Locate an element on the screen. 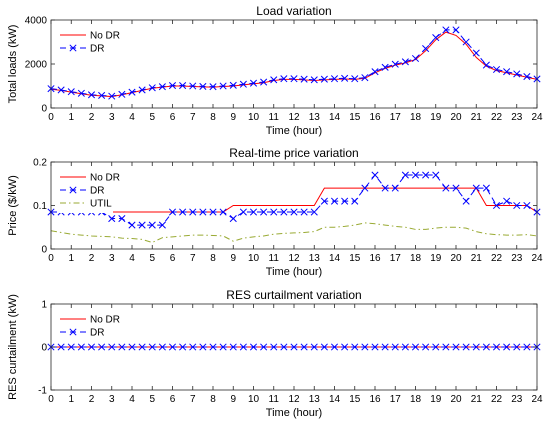 The image size is (550, 429). x-tick-label: 8 is located at coordinates (213, 399).